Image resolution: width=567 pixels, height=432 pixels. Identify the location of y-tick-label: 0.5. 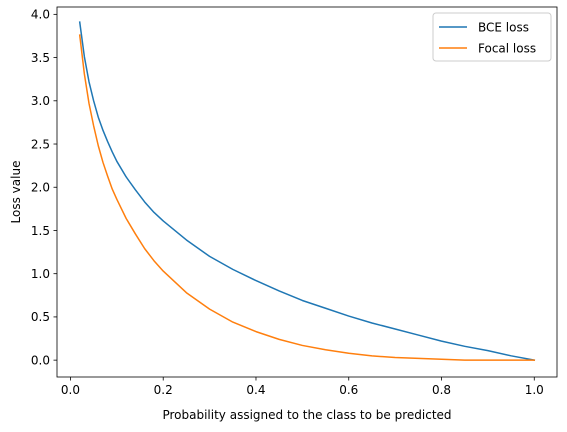
(40, 317).